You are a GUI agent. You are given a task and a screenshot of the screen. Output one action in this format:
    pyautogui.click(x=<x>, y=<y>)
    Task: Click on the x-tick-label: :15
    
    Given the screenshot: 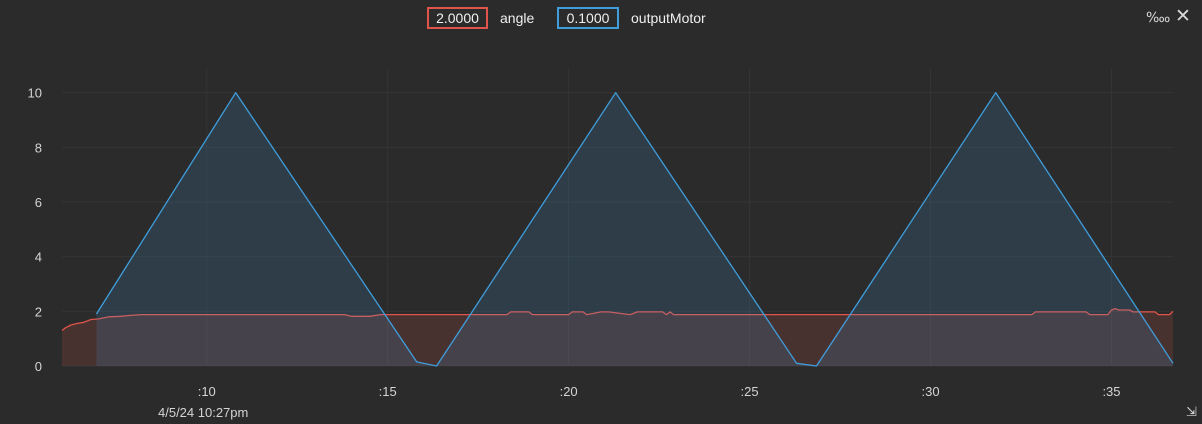 What is the action you would take?
    pyautogui.click(x=388, y=391)
    